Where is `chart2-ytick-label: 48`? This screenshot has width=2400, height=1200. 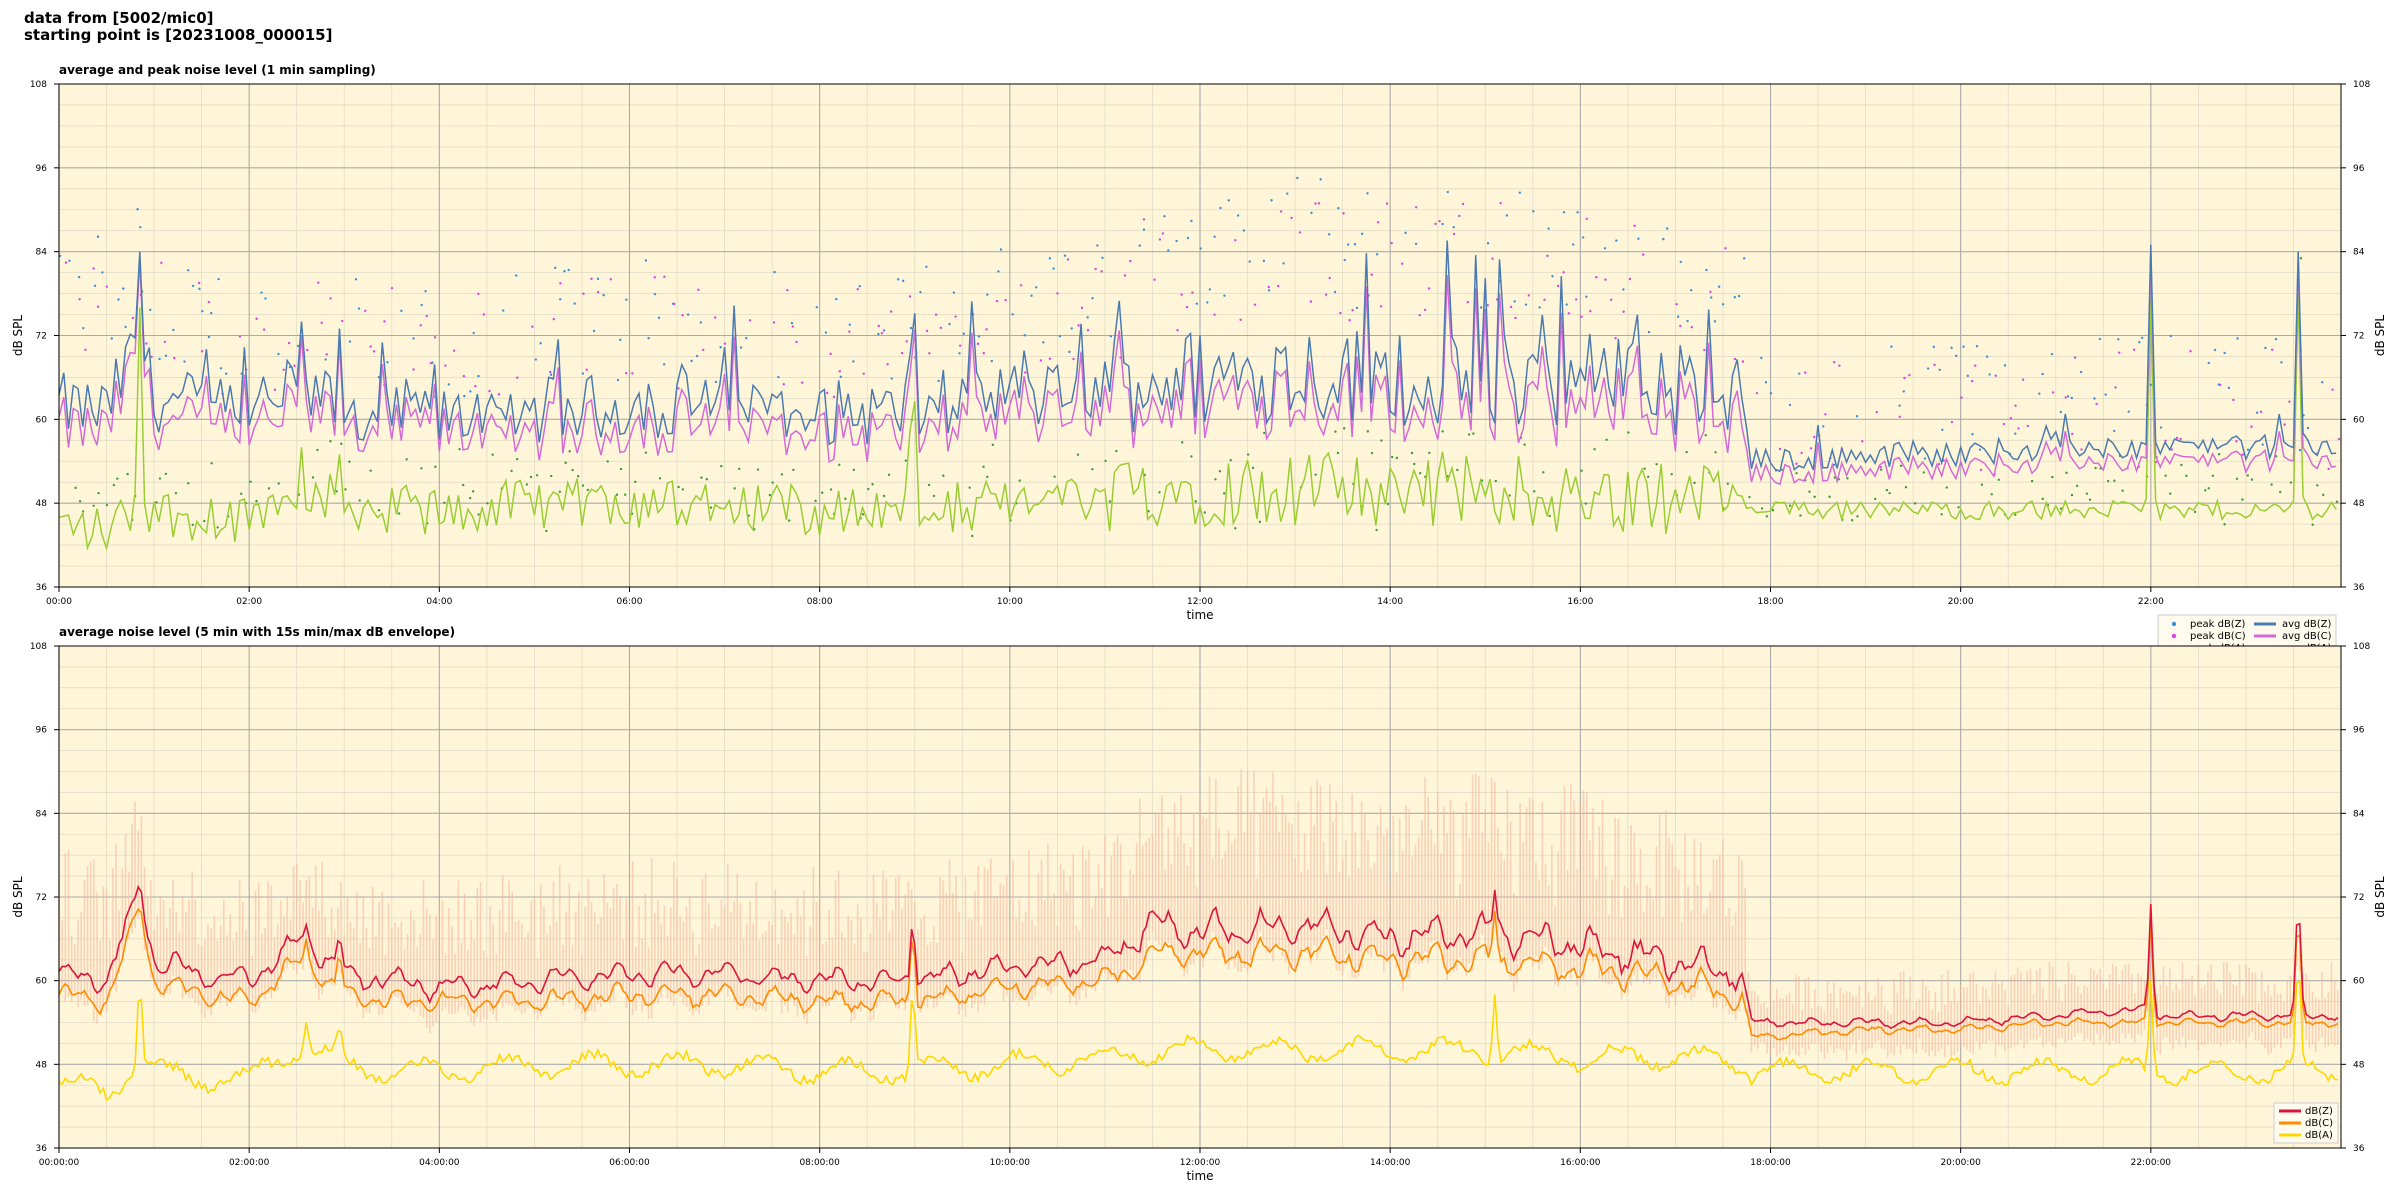
chart2-ytick-label: 48 is located at coordinates (42, 1065).